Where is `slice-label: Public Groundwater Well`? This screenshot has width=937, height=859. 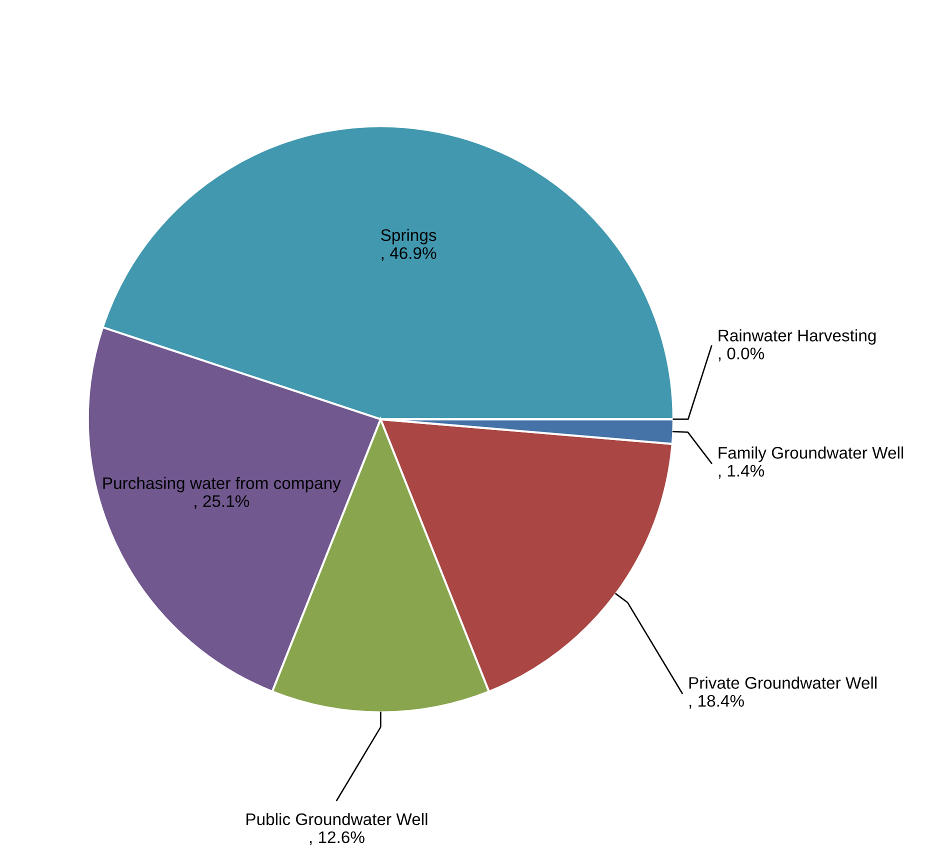 slice-label: Public Groundwater Well is located at coordinates (337, 819).